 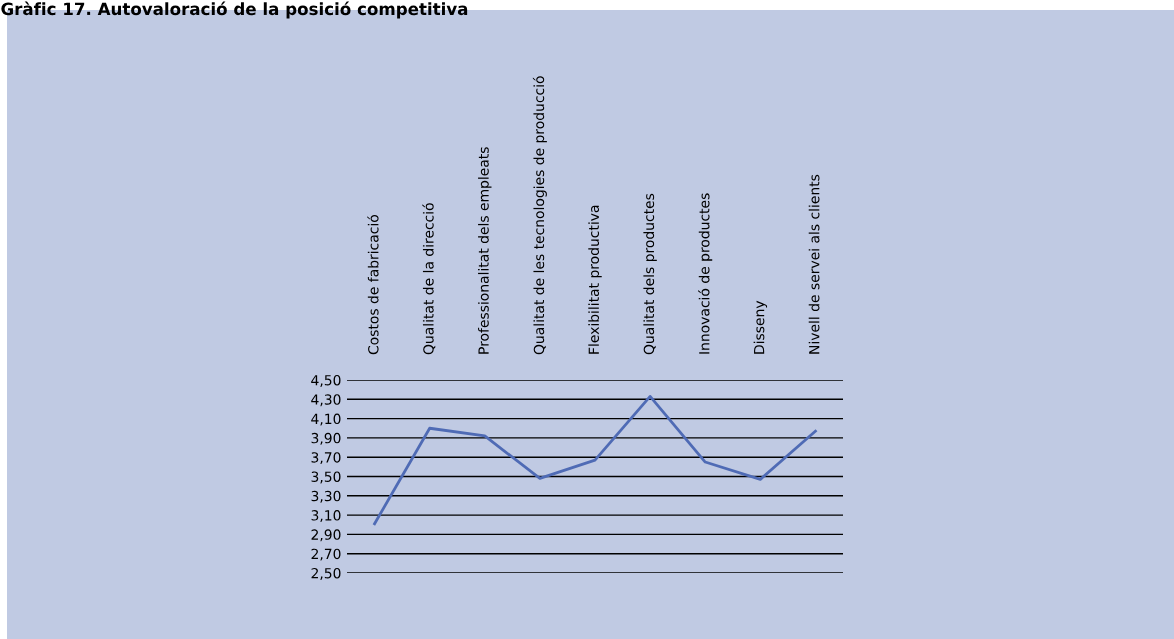 I want to click on x-tick-label: Disseny, so click(x=760, y=327).